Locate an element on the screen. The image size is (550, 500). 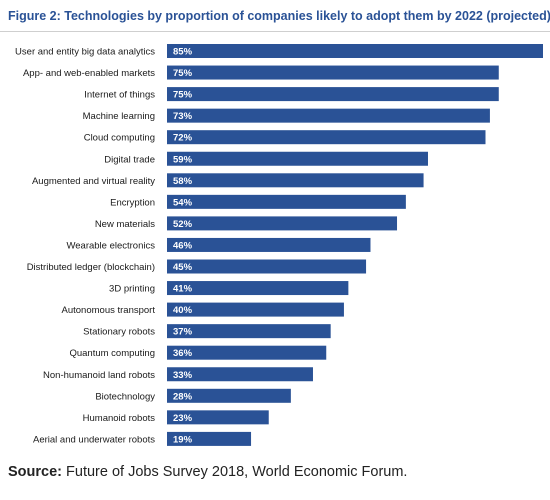
title-divider is located at coordinates (275, 31).